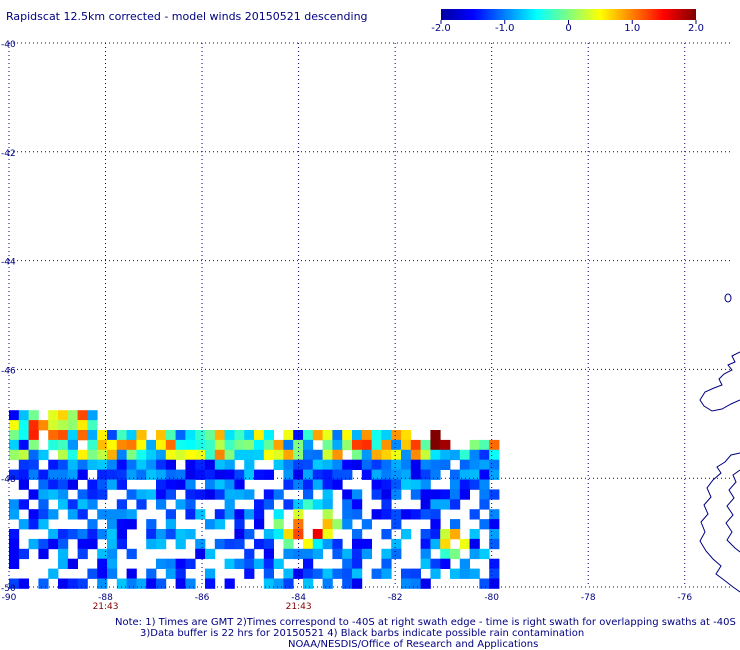 This screenshot has height=650, width=740. What do you see at coordinates (395, 598) in the screenshot?
I see `longitude-label: -82` at bounding box center [395, 598].